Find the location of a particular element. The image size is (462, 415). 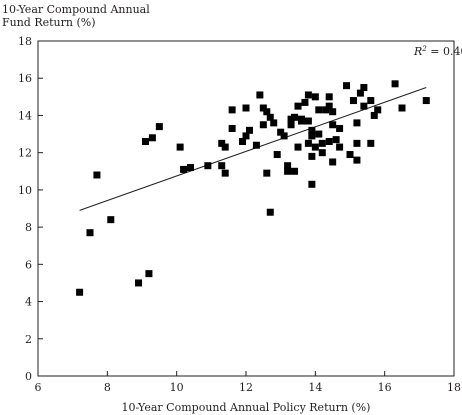

r-squared-annotation: R2 = 0.40 is located at coordinates (437, 51).